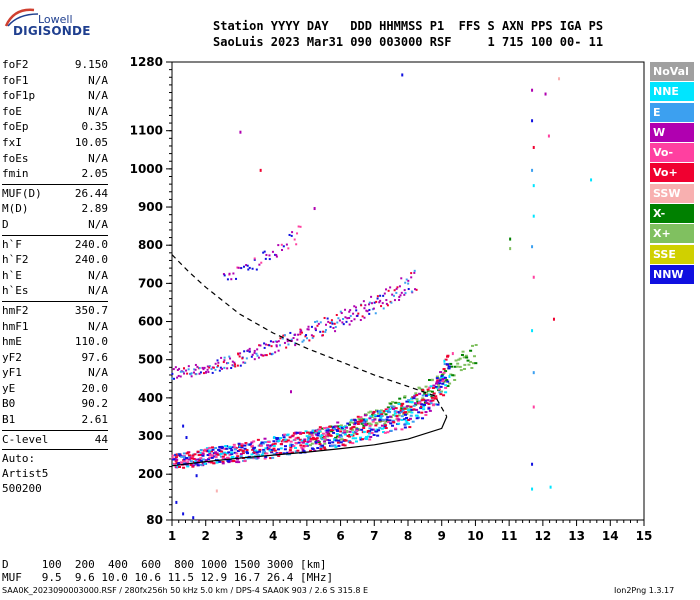 This screenshot has height=600, width=700. What do you see at coordinates (172, 536) in the screenshot?
I see `x-tick-label: 1` at bounding box center [172, 536].